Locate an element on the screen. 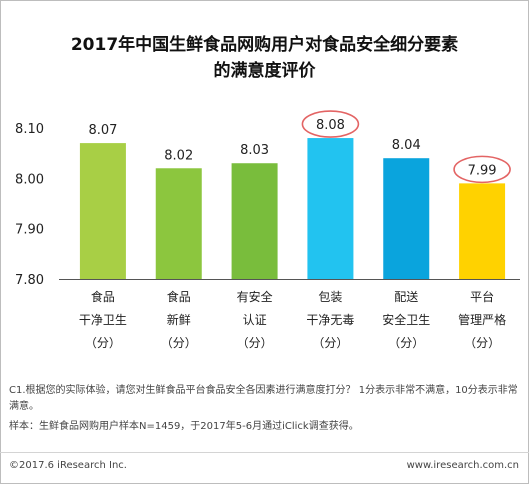  x-tick-label: 包装 is located at coordinates (330, 297).